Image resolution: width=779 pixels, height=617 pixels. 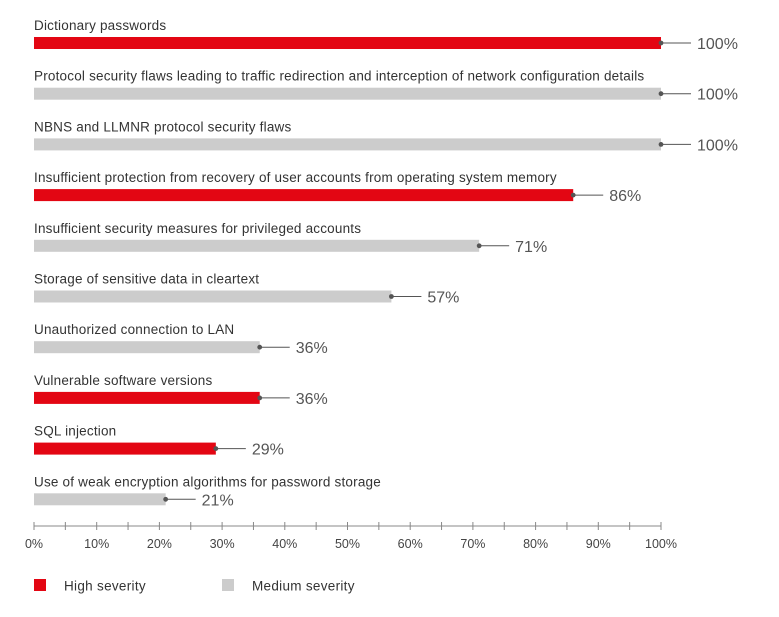 What do you see at coordinates (181, 390) in the screenshot?
I see `bar-row: Vulnerable software versions 36%` at bounding box center [181, 390].